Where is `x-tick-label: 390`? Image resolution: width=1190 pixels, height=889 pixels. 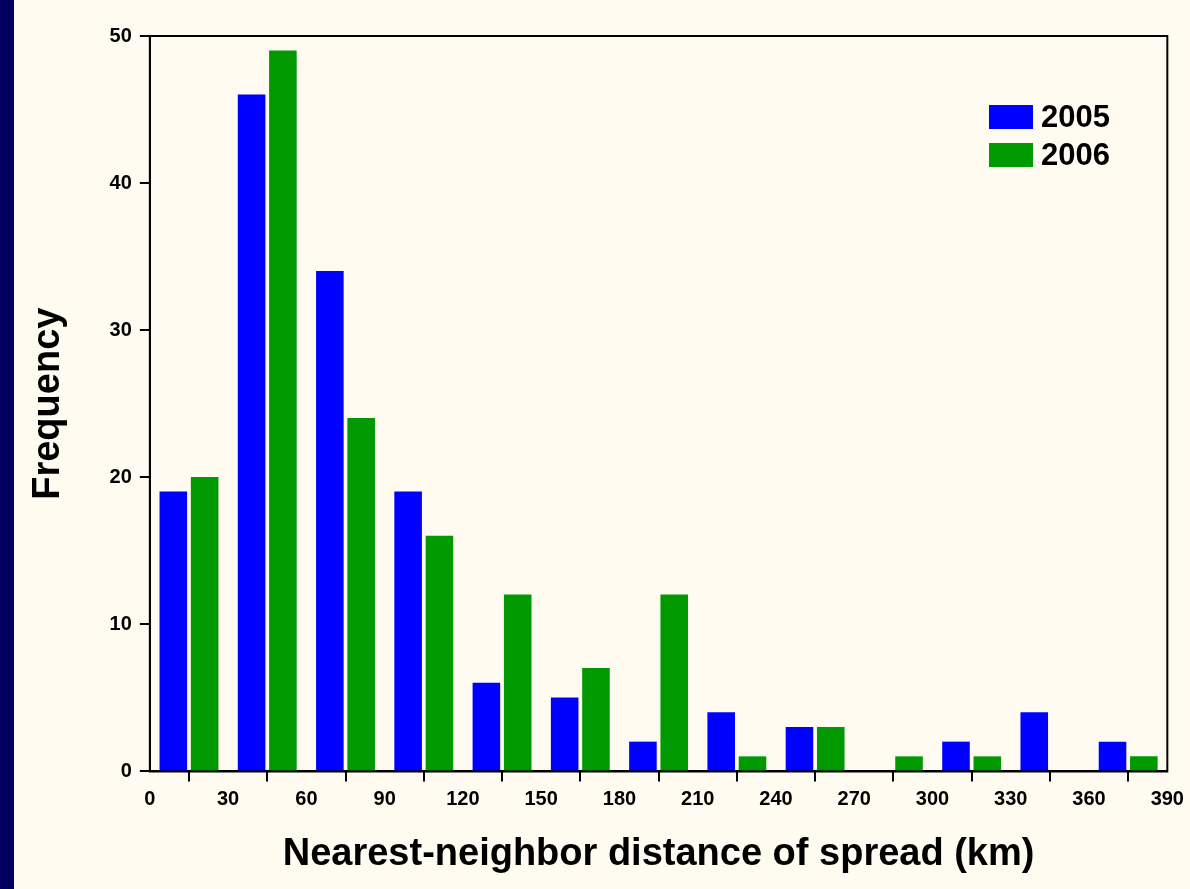 x-tick-label: 390 is located at coordinates (1167, 797).